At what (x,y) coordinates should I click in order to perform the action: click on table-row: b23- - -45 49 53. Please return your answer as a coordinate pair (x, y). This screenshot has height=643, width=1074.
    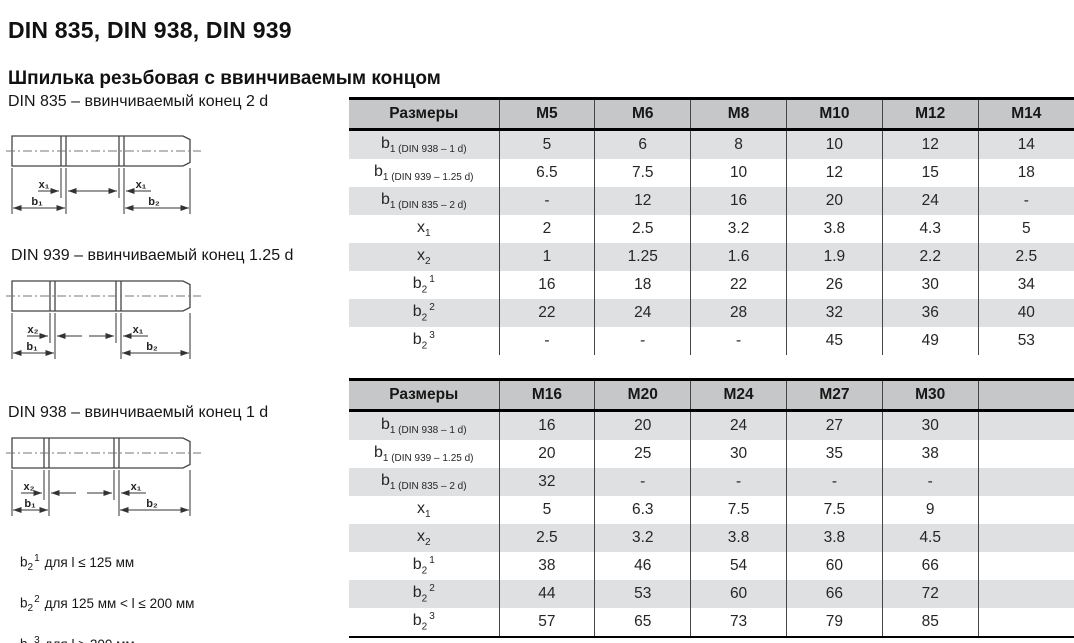
    Looking at the image, I should click on (711, 341).